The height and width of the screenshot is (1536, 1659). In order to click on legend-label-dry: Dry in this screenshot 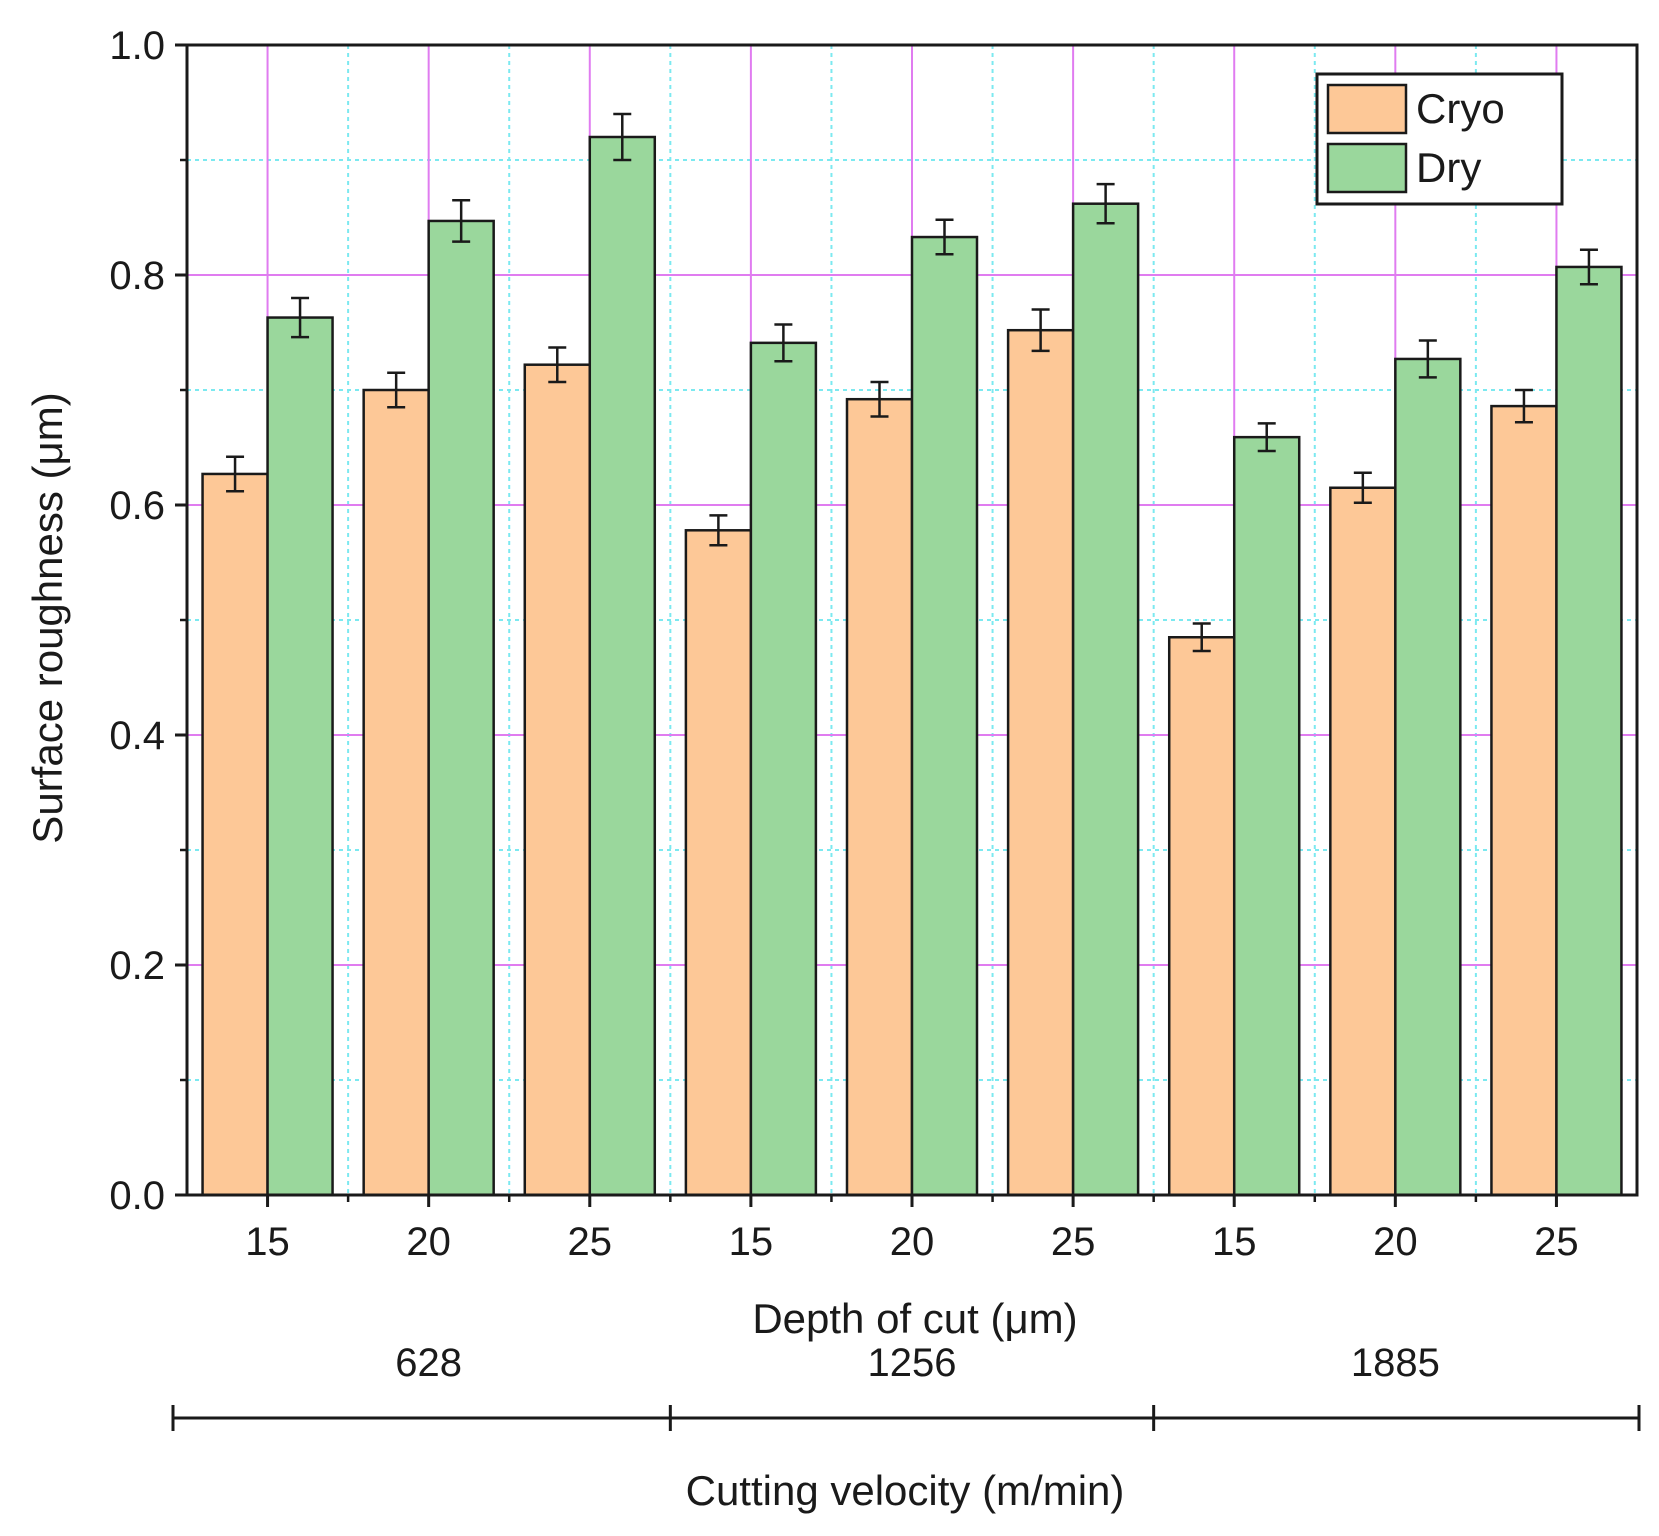, I will do `click(1448, 167)`.